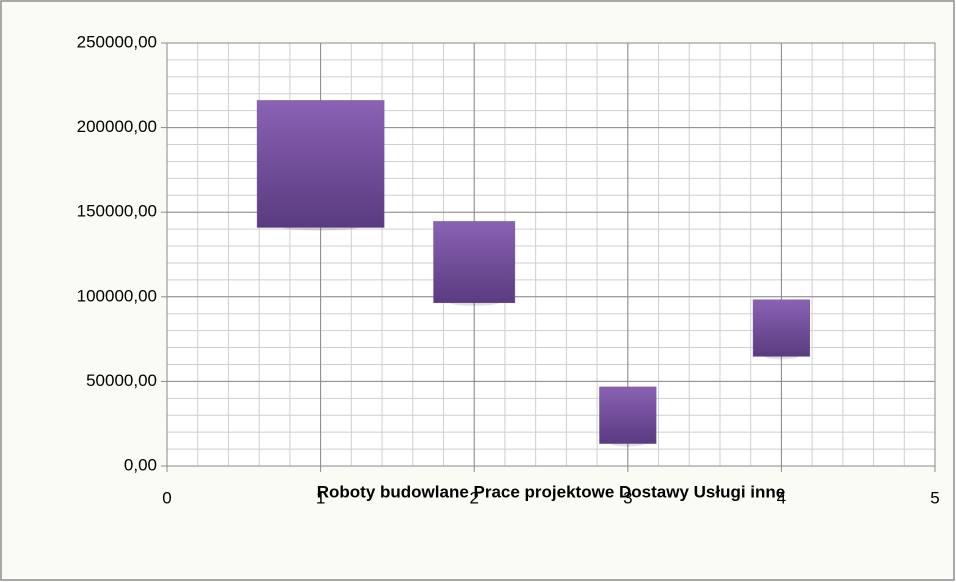 The width and height of the screenshot is (956, 582). Describe the element at coordinates (473, 497) in the screenshot. I see `x-tick-label: 2` at that location.